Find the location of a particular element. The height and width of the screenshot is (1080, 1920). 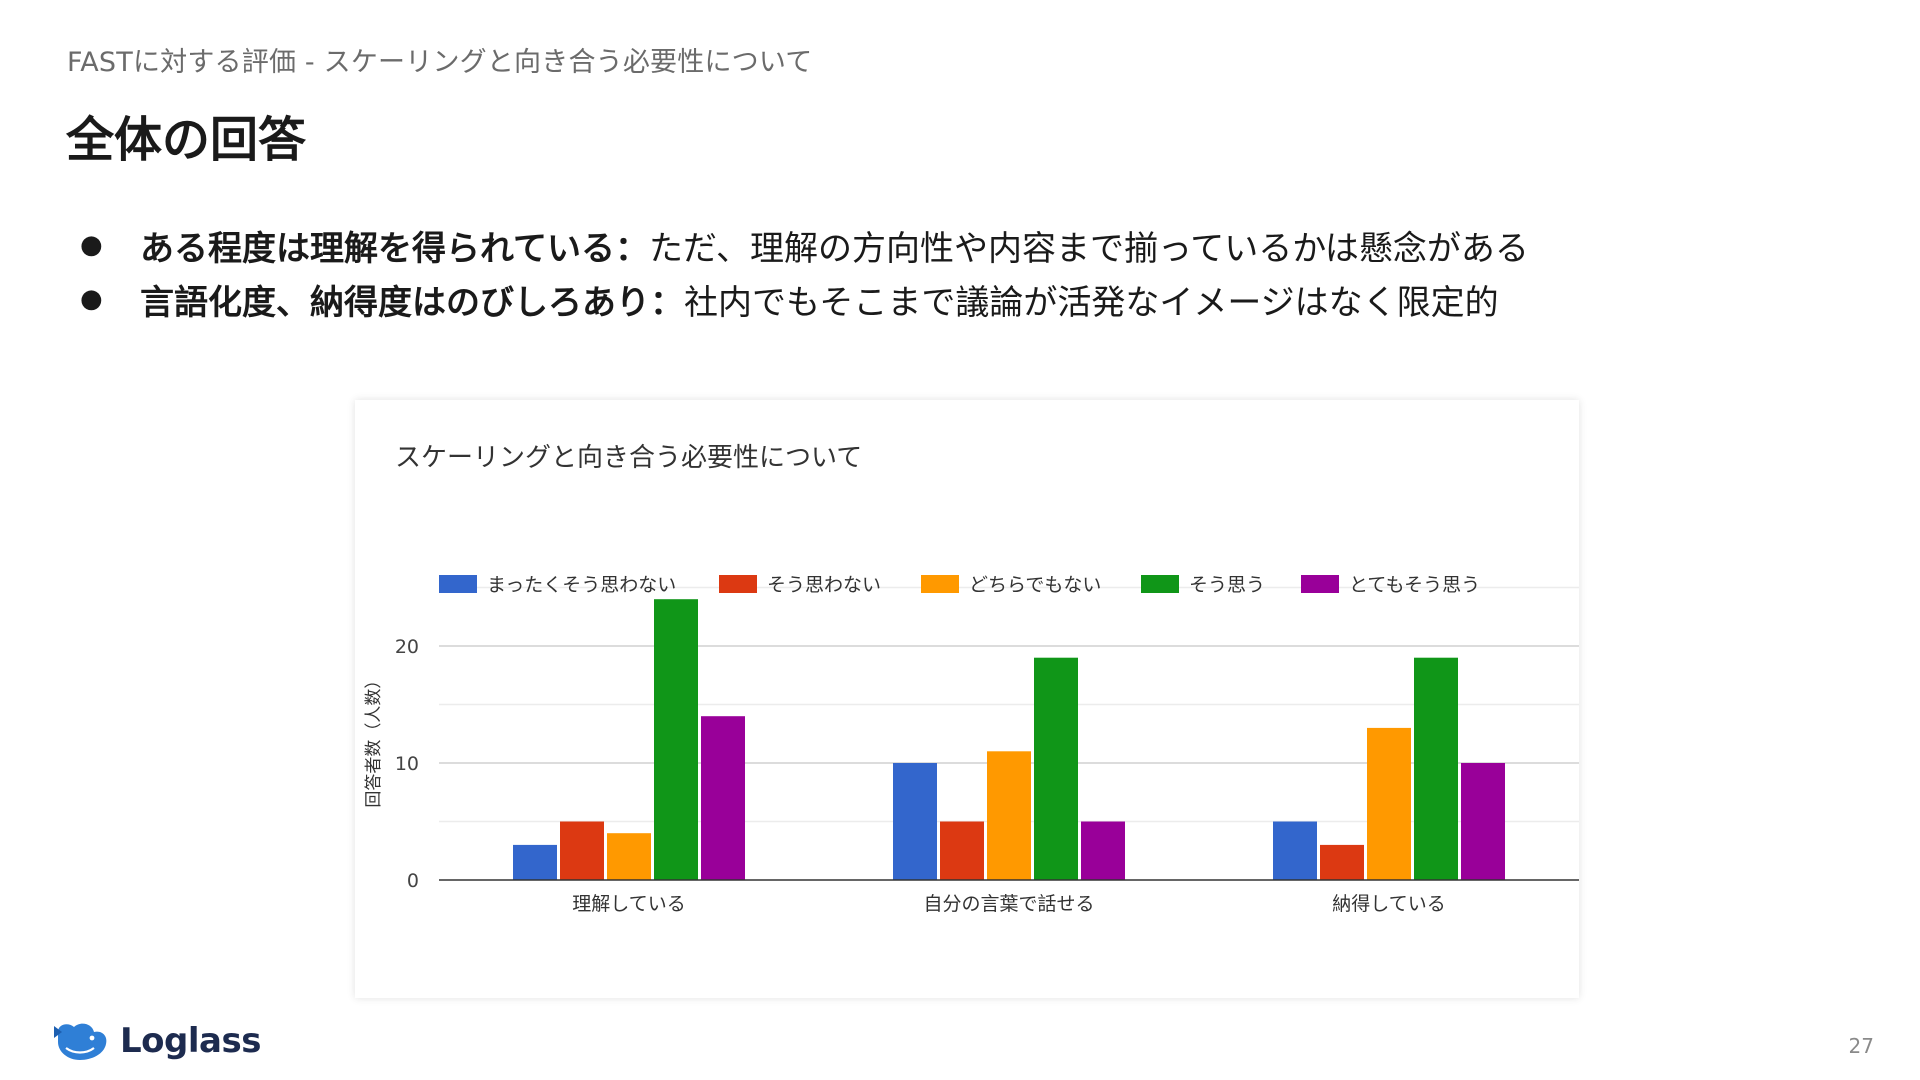

bullet-text: 社内でもそこまで議論が活発なイメージはなく限定的 is located at coordinates (1091, 302).